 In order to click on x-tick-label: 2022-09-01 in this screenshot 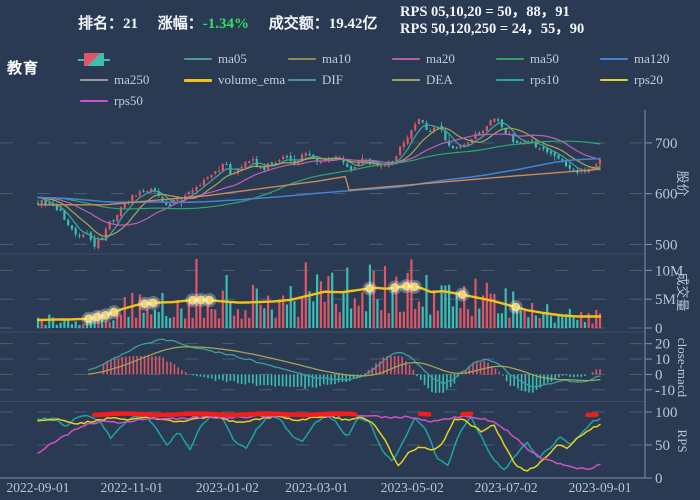, I will do `click(38, 487)`.